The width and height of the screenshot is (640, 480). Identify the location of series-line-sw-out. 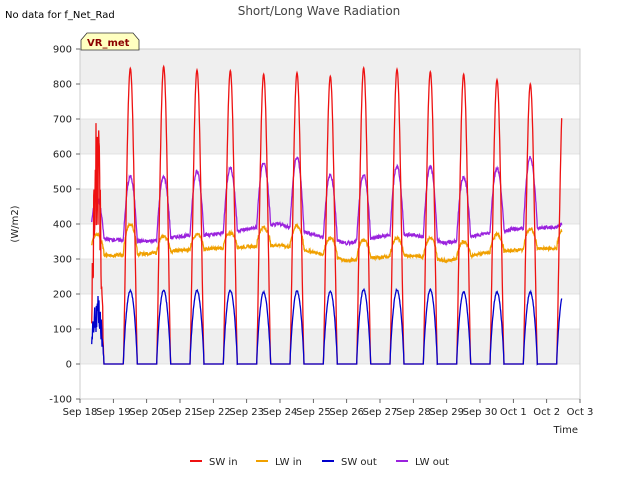
(327, 326).